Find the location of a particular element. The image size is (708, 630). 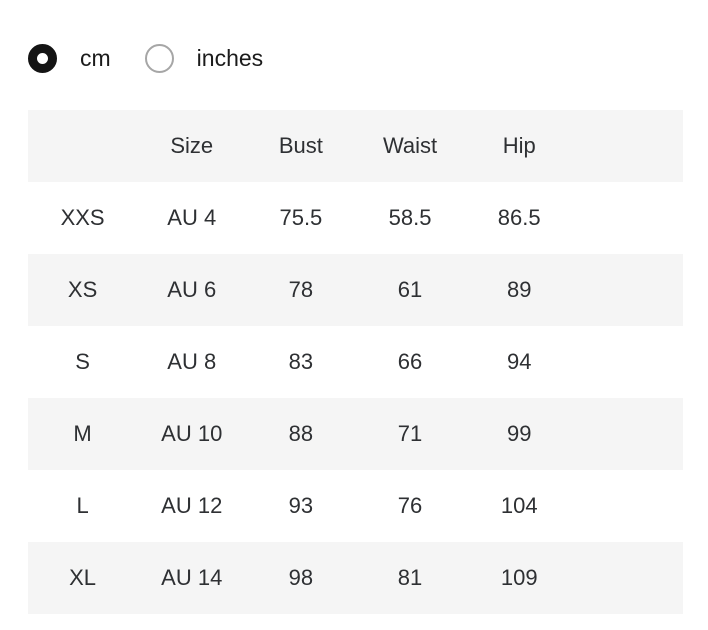

unit-selector: cm inches is located at coordinates (354, 36).